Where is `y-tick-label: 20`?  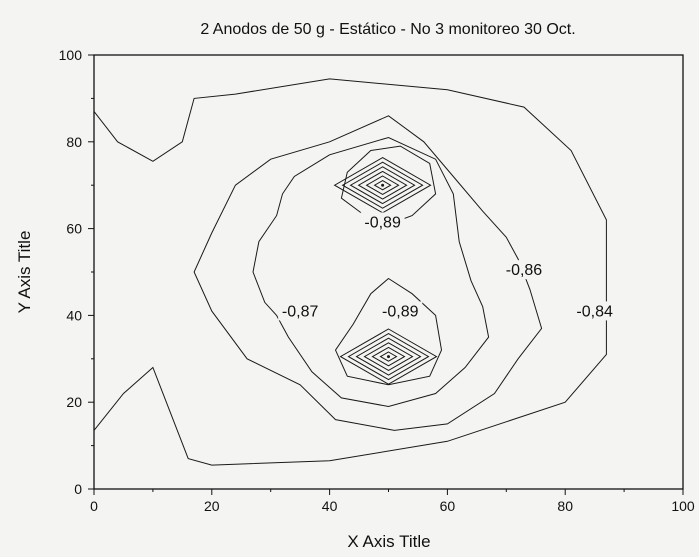
y-tick-label: 20 is located at coordinates (74, 402).